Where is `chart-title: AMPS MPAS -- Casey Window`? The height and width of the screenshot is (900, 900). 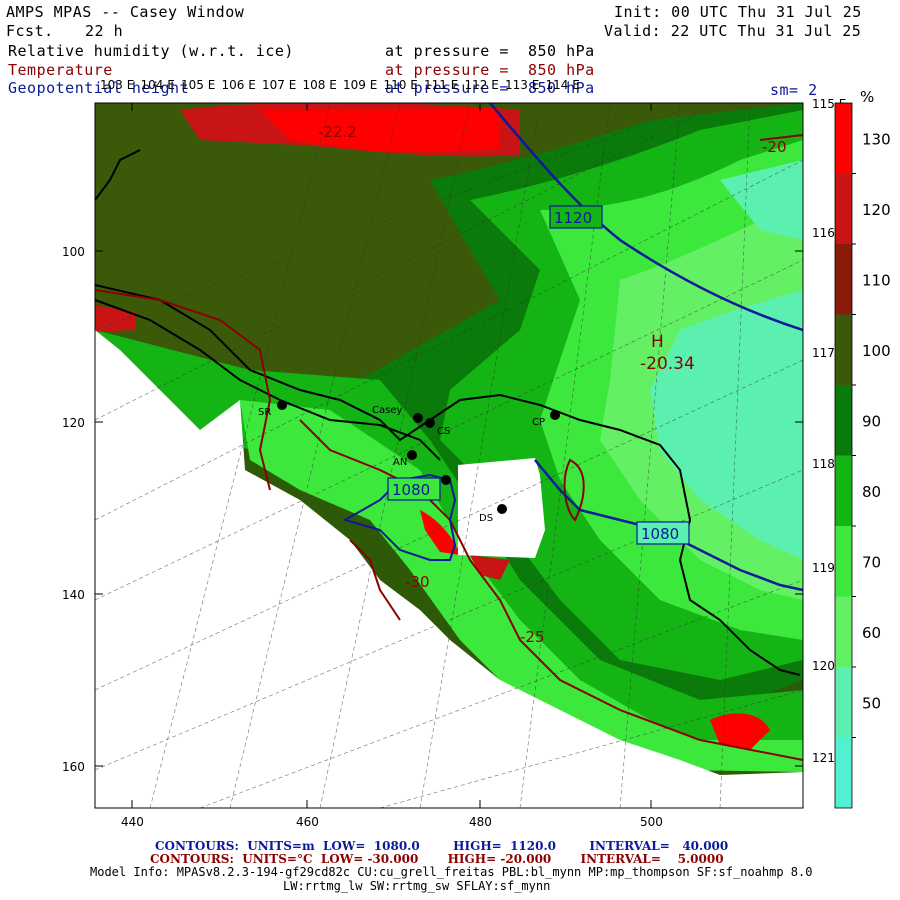 chart-title: AMPS MPAS -- Casey Window is located at coordinates (125, 12).